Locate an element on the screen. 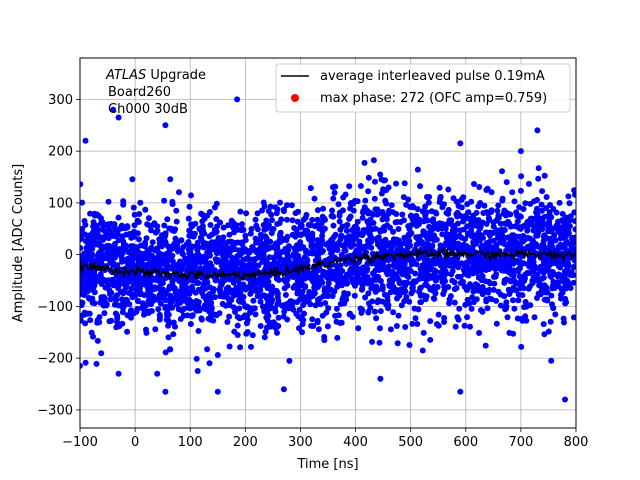 The height and width of the screenshot is (480, 640). x-tick-label: 300 is located at coordinates (300, 442).